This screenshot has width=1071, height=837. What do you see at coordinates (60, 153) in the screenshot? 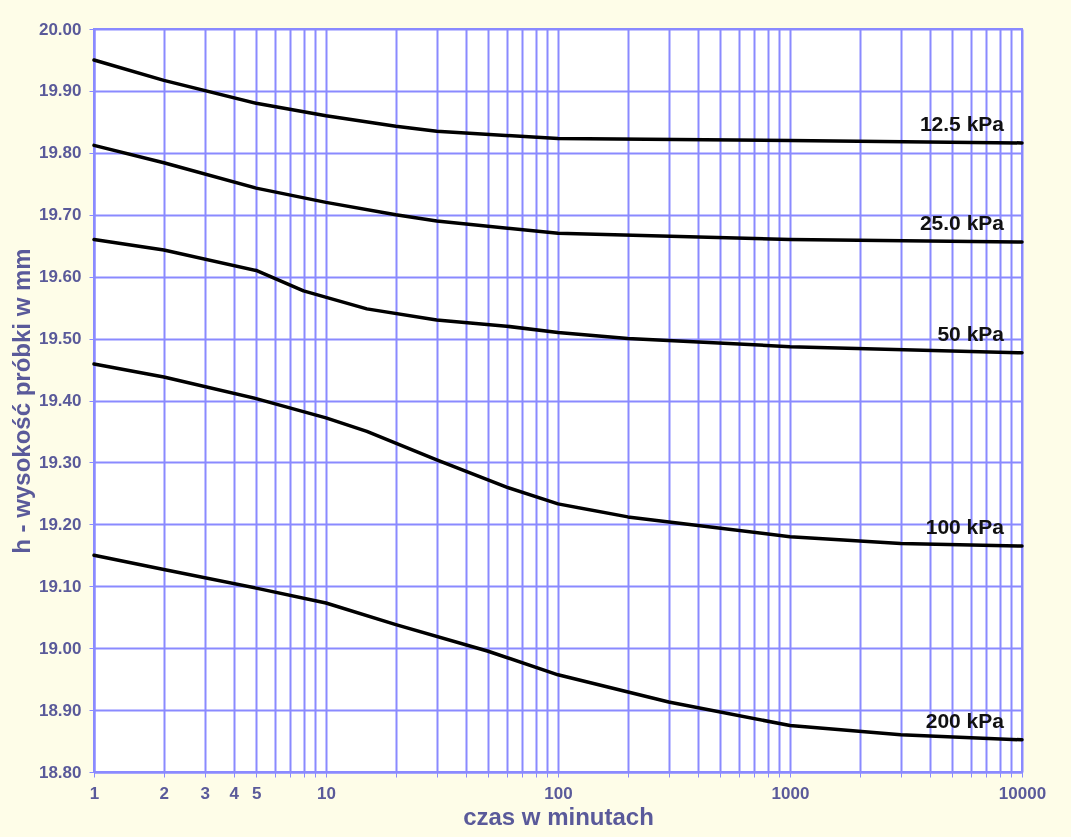
I see `y-tick-label: 19.80` at bounding box center [60, 153].